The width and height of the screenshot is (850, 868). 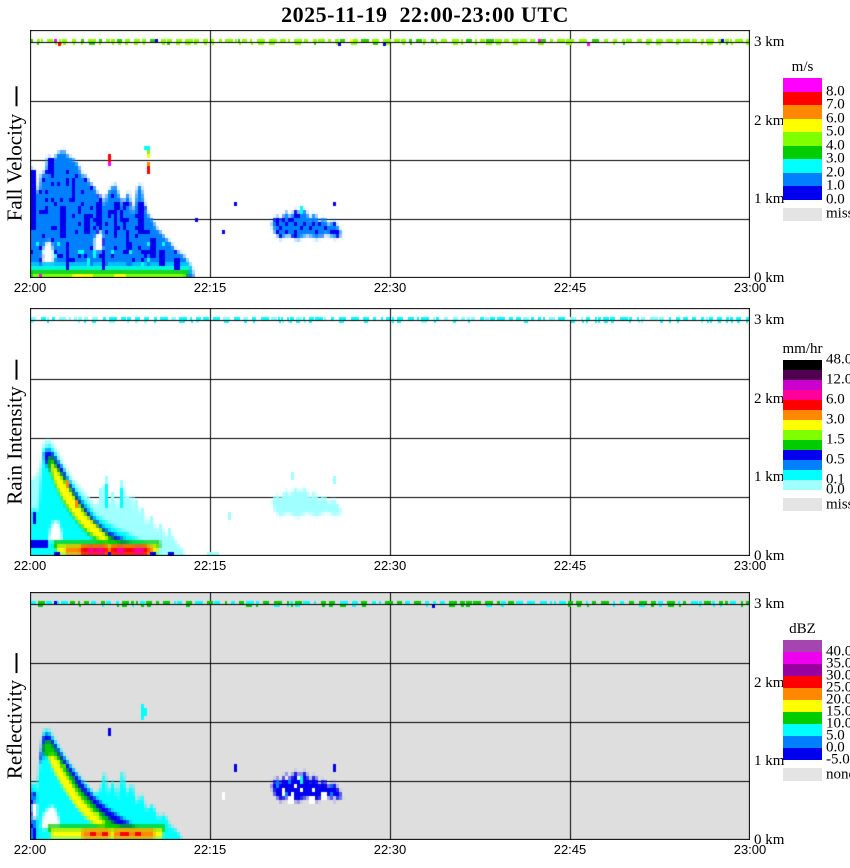 I want to click on colorbar-tick-label: 4.0, so click(x=835, y=145).